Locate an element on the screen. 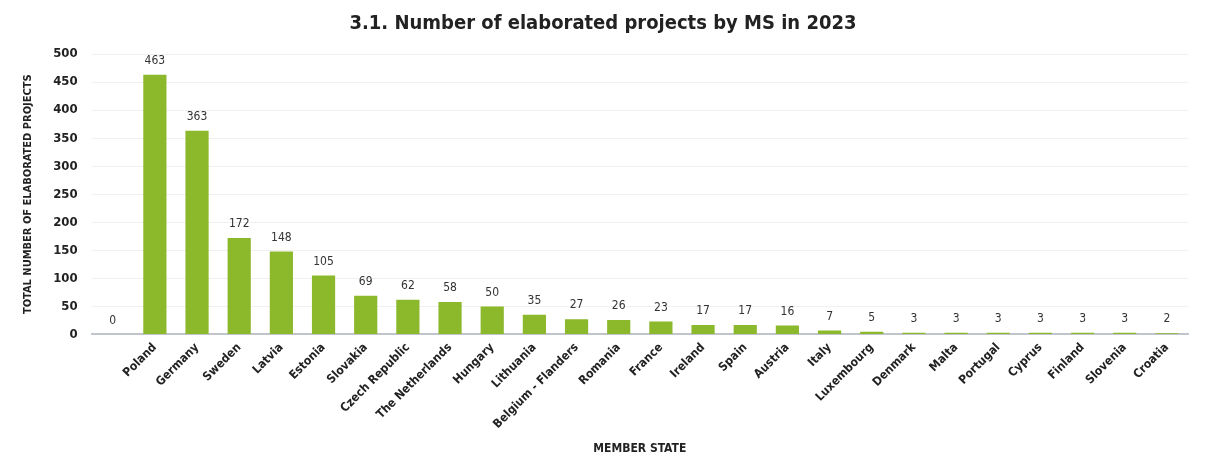  data-label: 463 is located at coordinates (155, 59).